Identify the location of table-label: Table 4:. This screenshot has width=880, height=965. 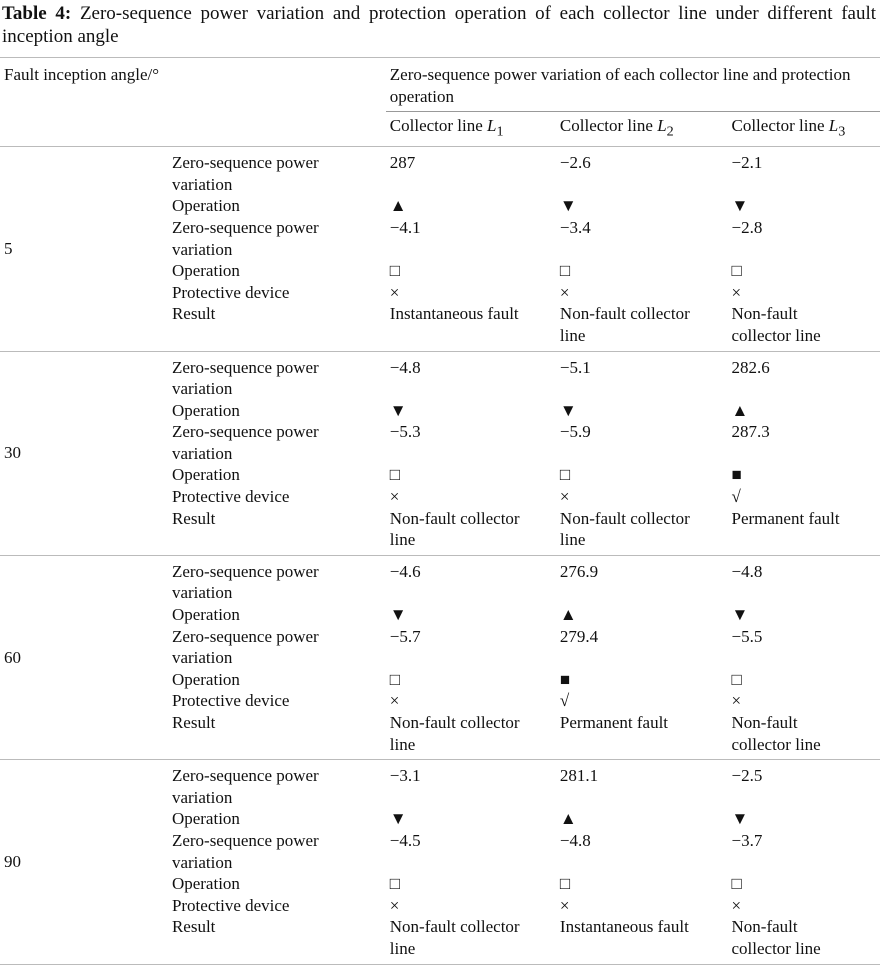
(36, 13).